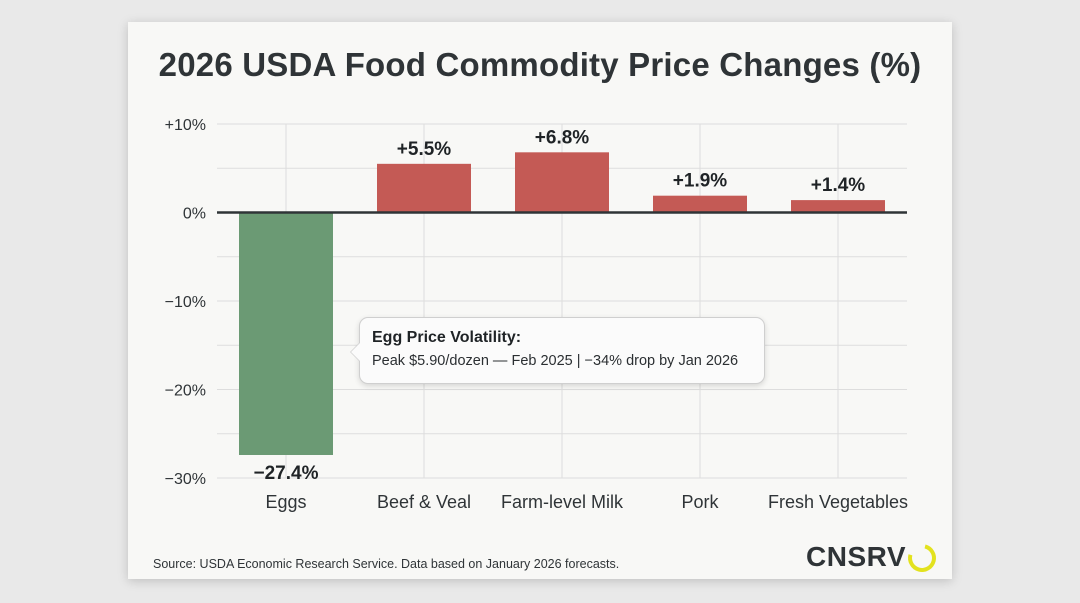  Describe the element at coordinates (185, 479) in the screenshot. I see `y-tick-label: −30%` at that location.